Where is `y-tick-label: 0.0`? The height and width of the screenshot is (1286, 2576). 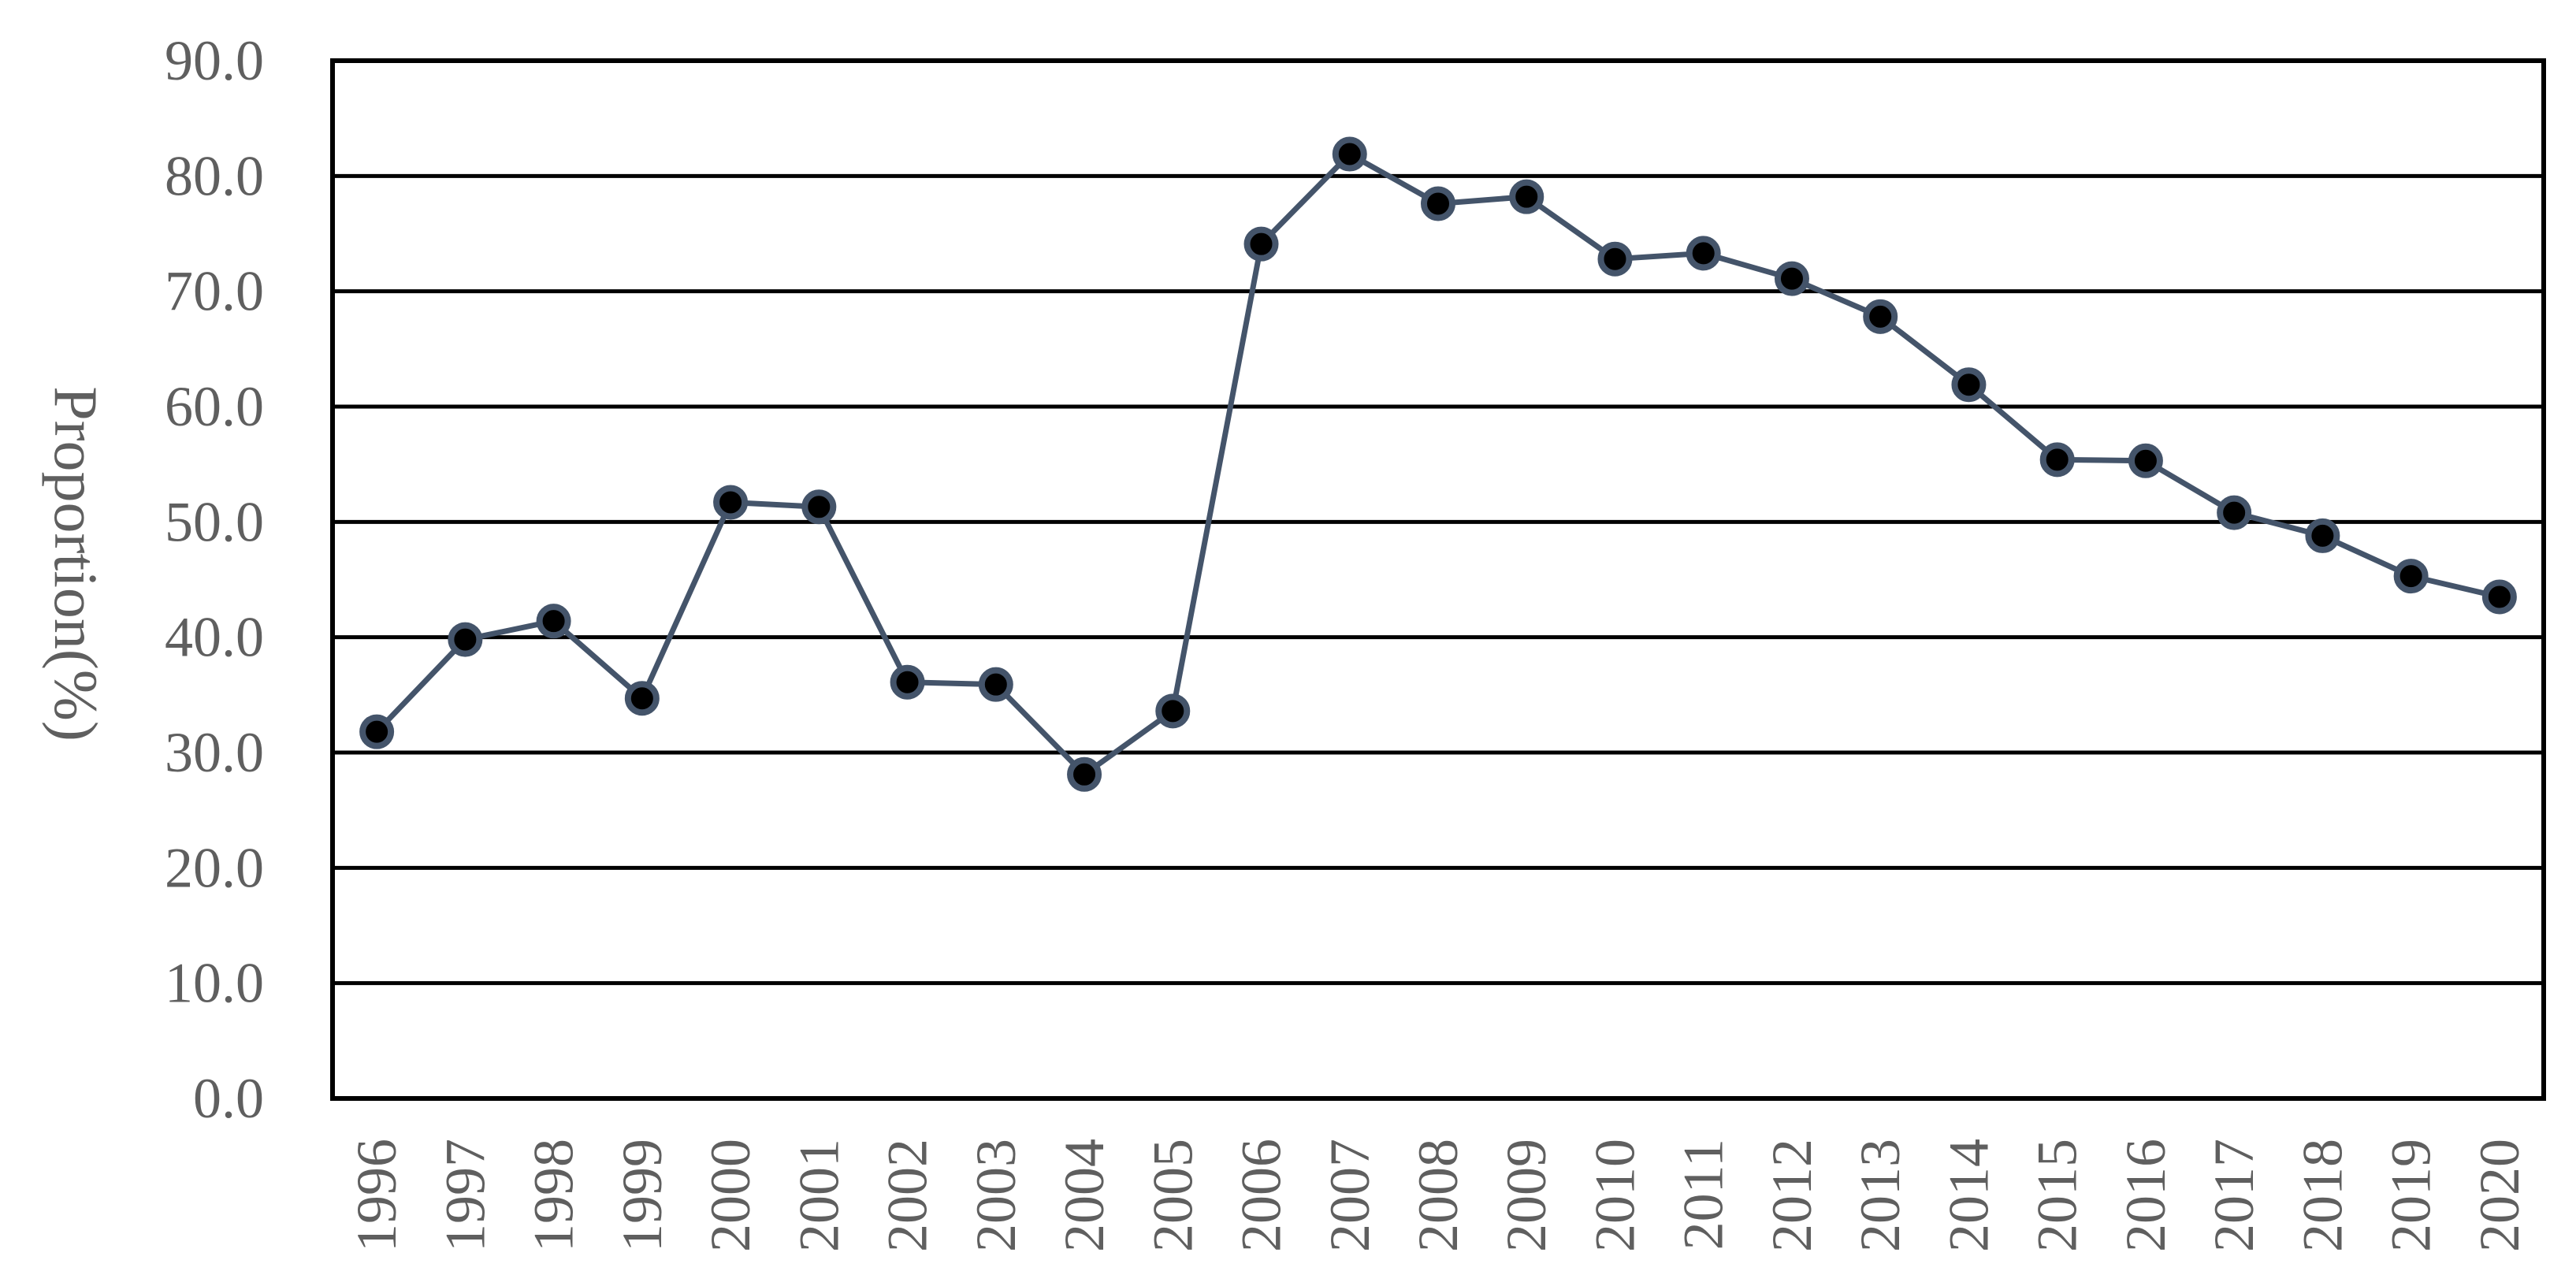
y-tick-label: 0.0 is located at coordinates (228, 1098).